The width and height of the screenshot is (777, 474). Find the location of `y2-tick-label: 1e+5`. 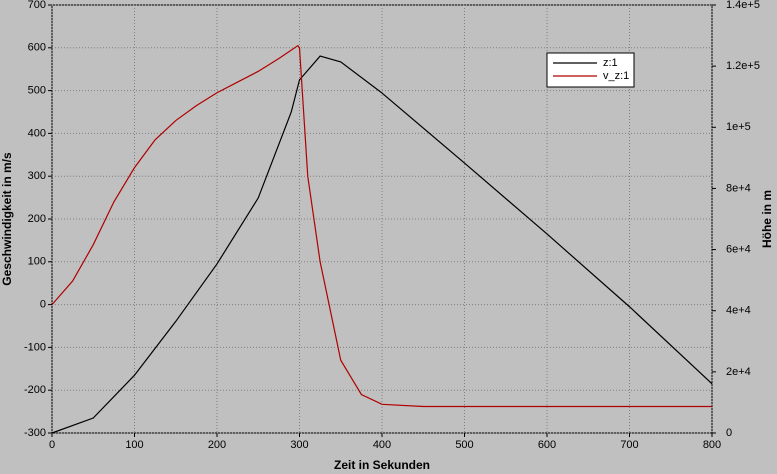

y2-tick-label: 1e+5 is located at coordinates (738, 127).